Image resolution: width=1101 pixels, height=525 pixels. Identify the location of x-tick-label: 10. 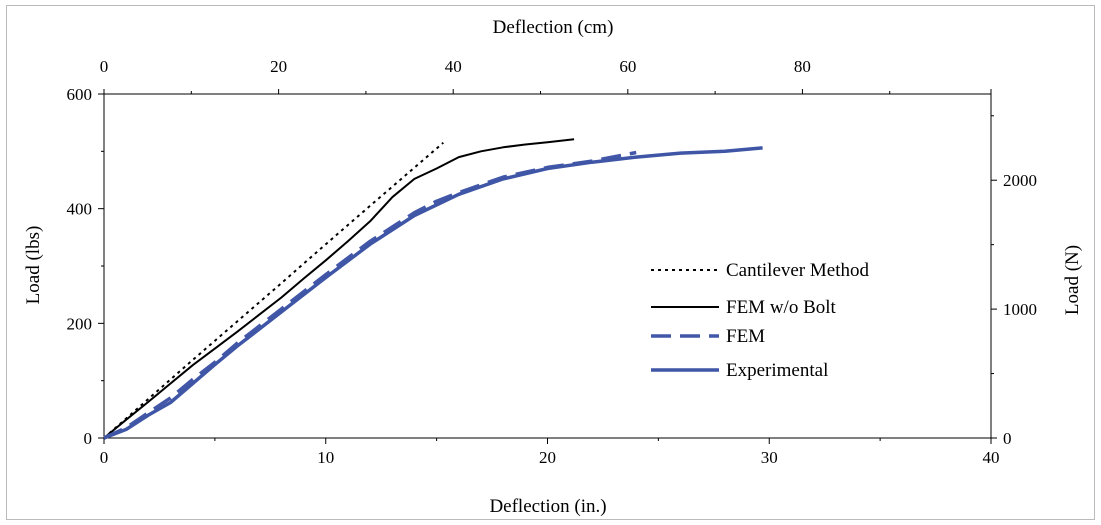
(325, 457).